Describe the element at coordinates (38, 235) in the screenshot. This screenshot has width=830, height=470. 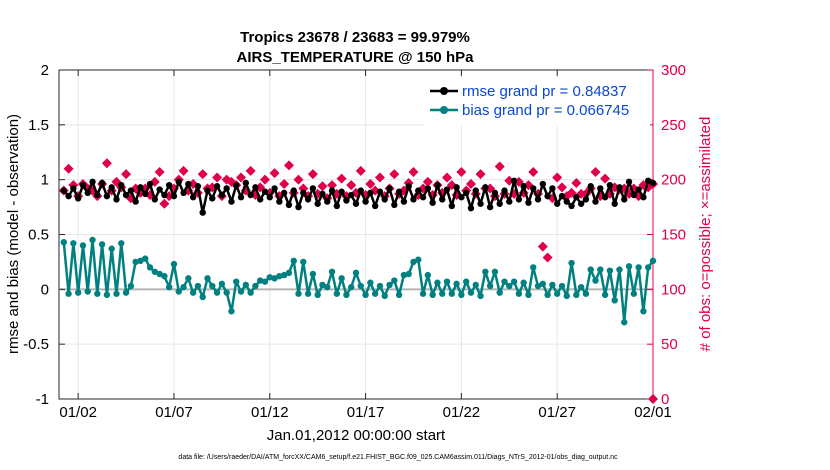
I see `y-tick-label: 0.5` at that location.